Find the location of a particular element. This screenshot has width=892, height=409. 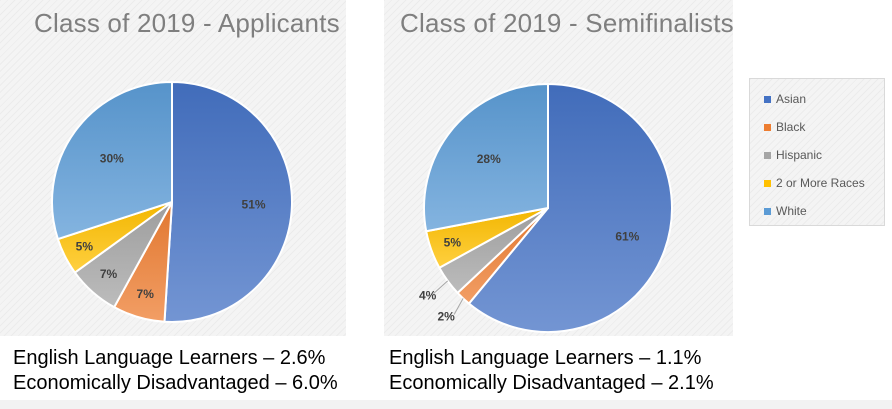

data-label-asian: 51% is located at coordinates (254, 205).